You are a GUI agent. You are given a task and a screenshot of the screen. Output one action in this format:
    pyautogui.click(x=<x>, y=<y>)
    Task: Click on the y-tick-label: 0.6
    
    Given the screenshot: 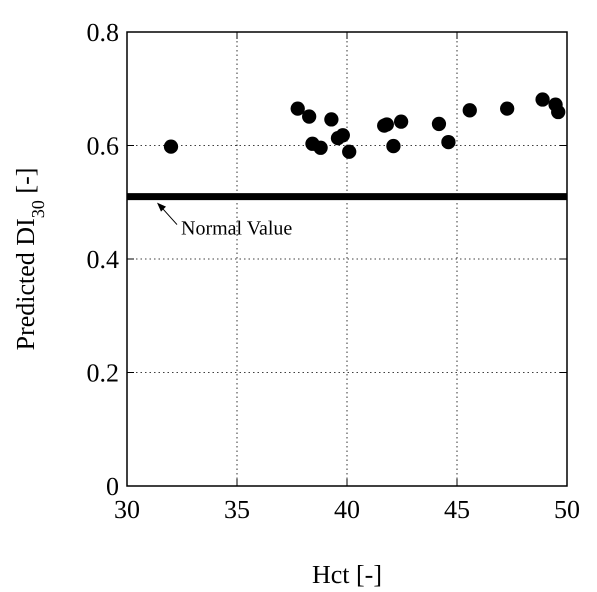 What is the action you would take?
    pyautogui.click(x=102, y=146)
    